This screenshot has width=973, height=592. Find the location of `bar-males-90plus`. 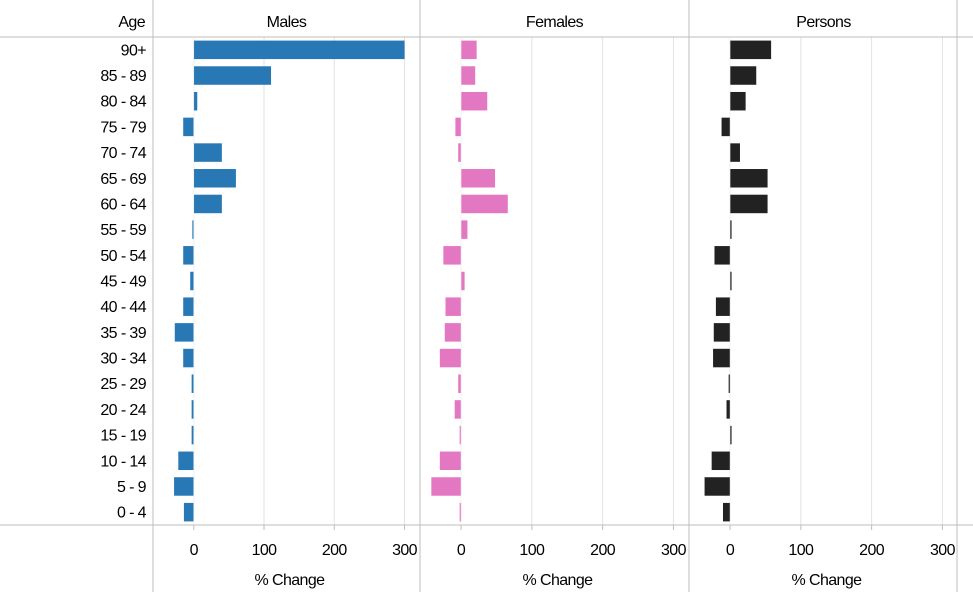

bar-males-90plus is located at coordinates (299, 50).